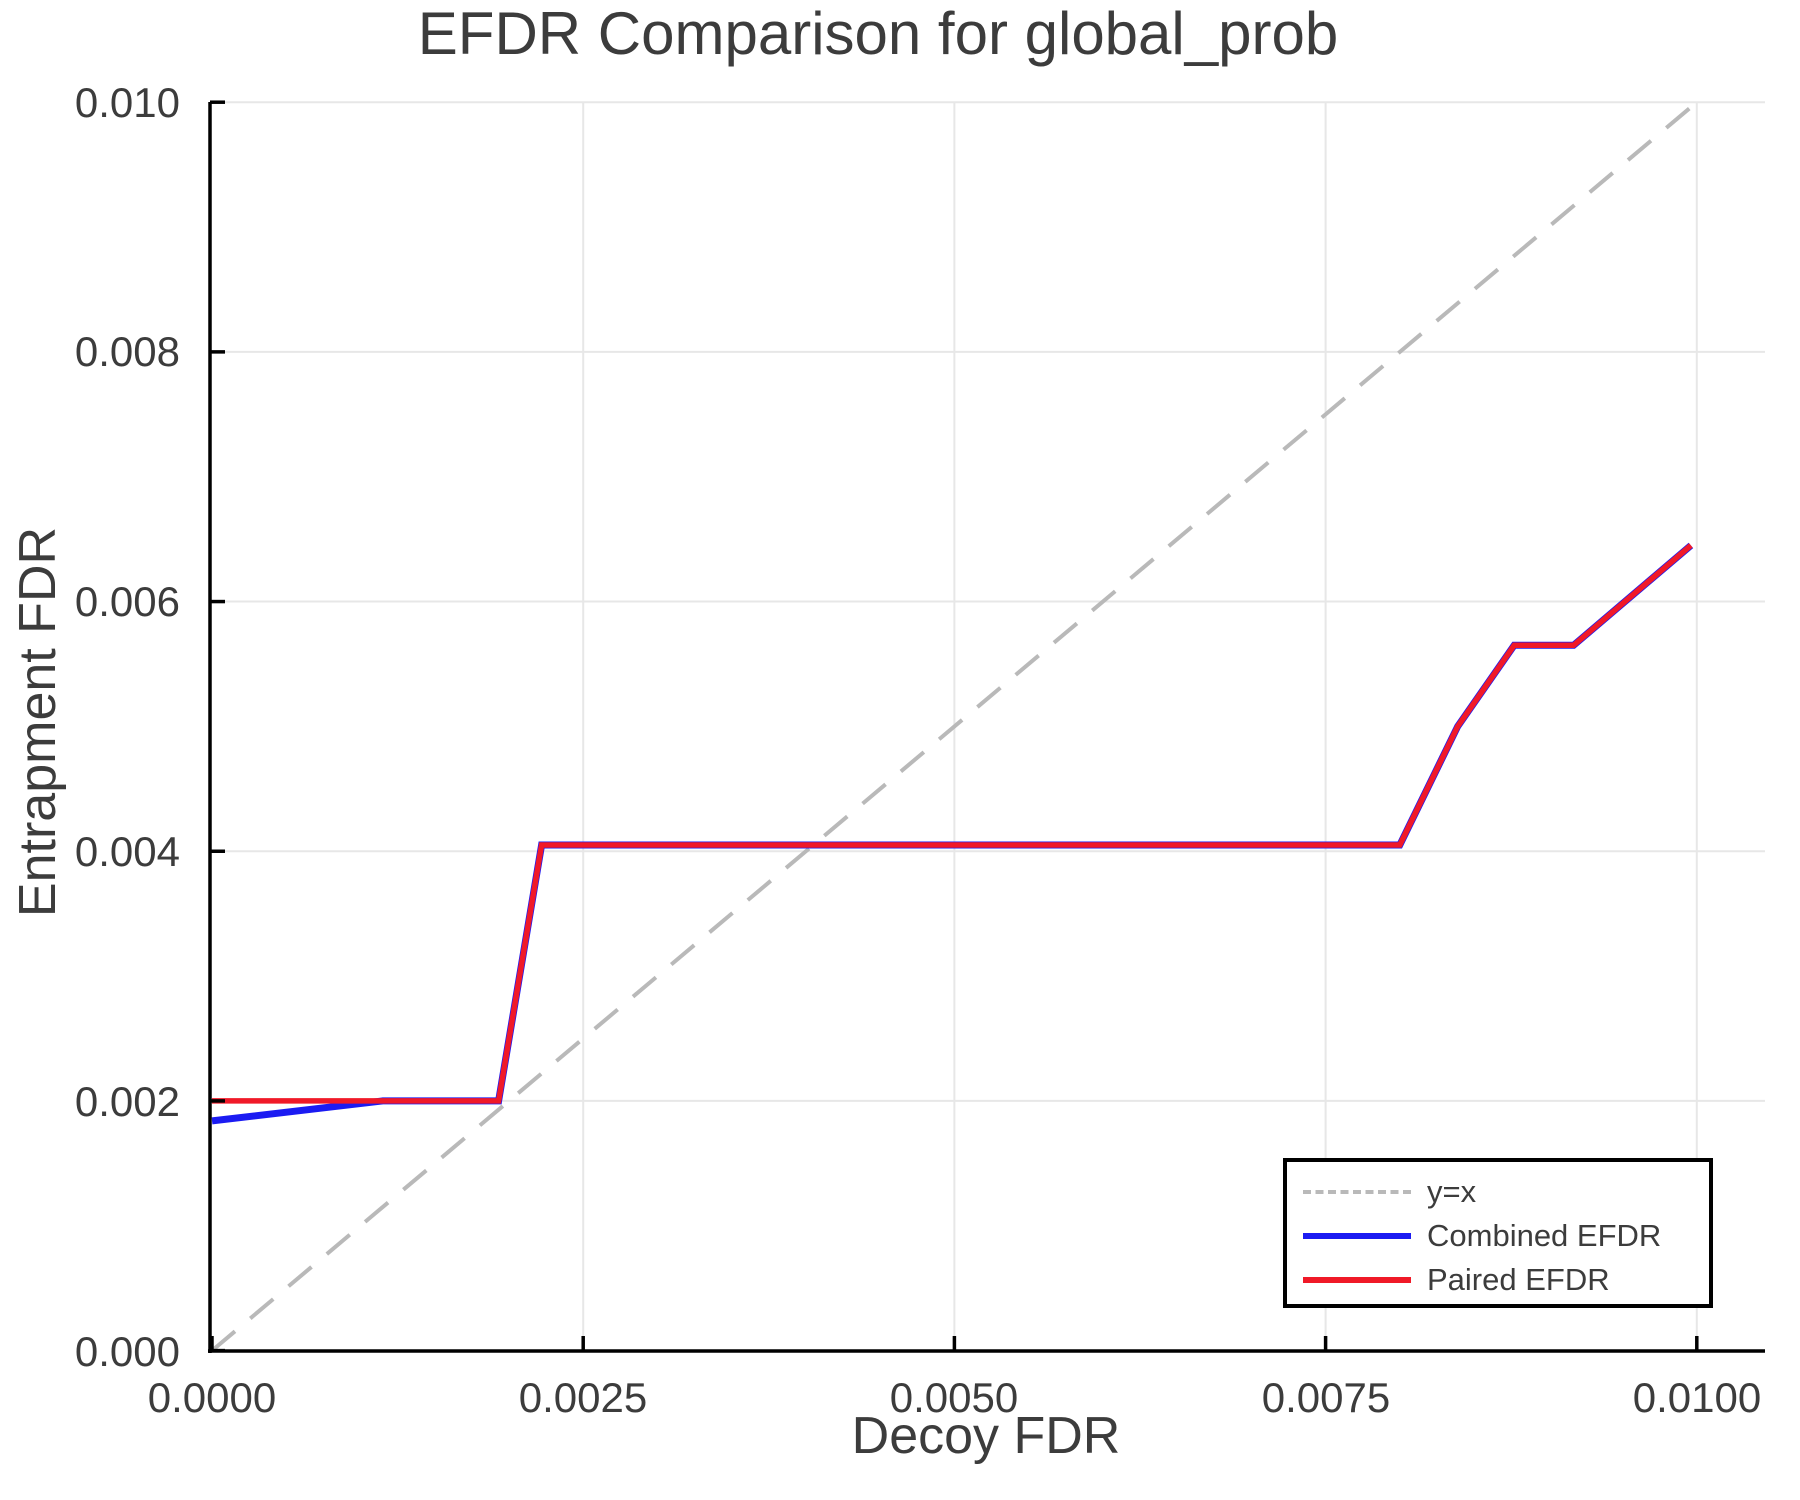  Describe the element at coordinates (1697, 1397) in the screenshot. I see `x-tick-label: 0.0100` at that location.